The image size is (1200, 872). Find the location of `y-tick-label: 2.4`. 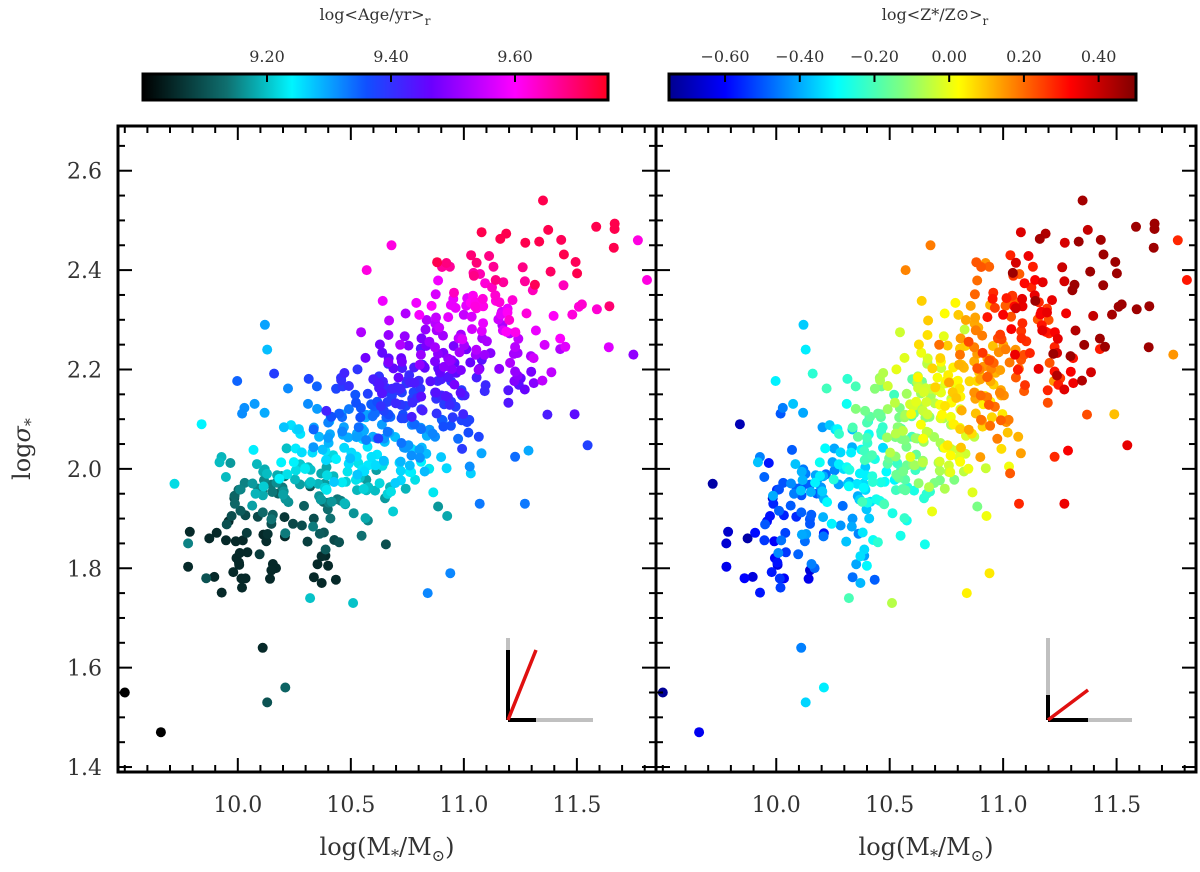

y-tick-label: 2.4 is located at coordinates (84, 271).